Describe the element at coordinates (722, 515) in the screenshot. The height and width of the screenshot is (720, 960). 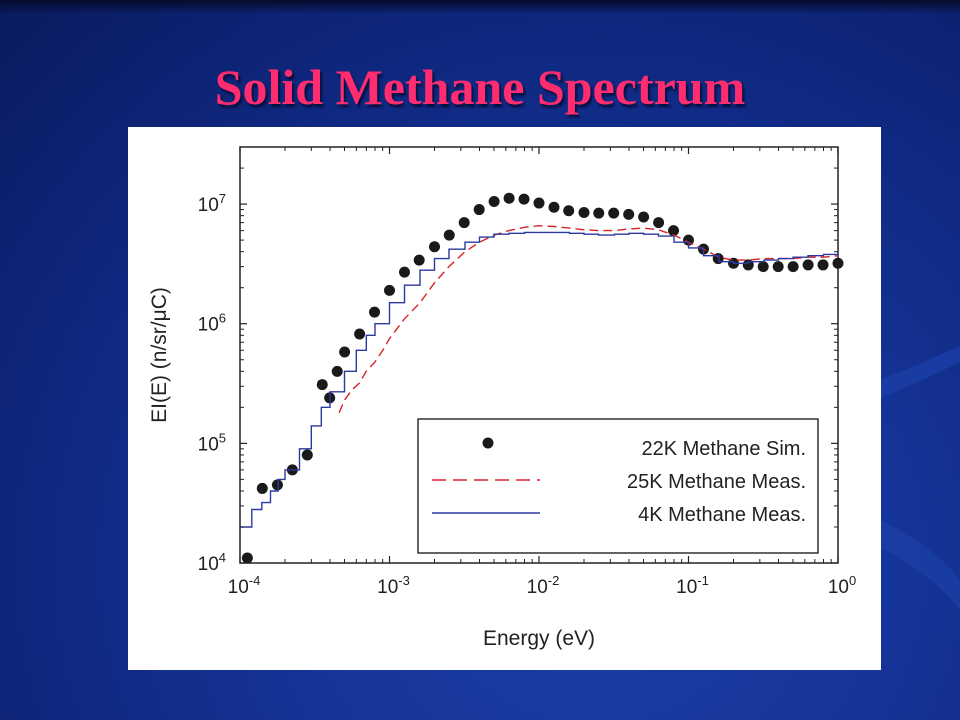
I see `legend-label: 4K Methane Meas.` at that location.